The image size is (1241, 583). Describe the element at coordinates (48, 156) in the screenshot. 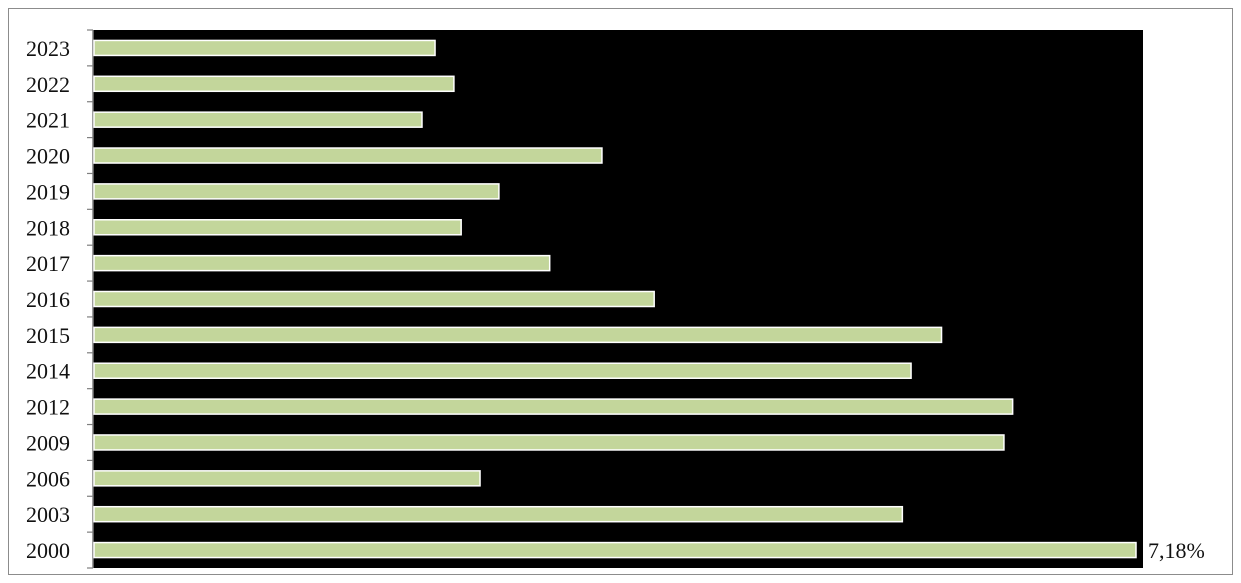

I see `y-tick-label-2020: 2020` at that location.